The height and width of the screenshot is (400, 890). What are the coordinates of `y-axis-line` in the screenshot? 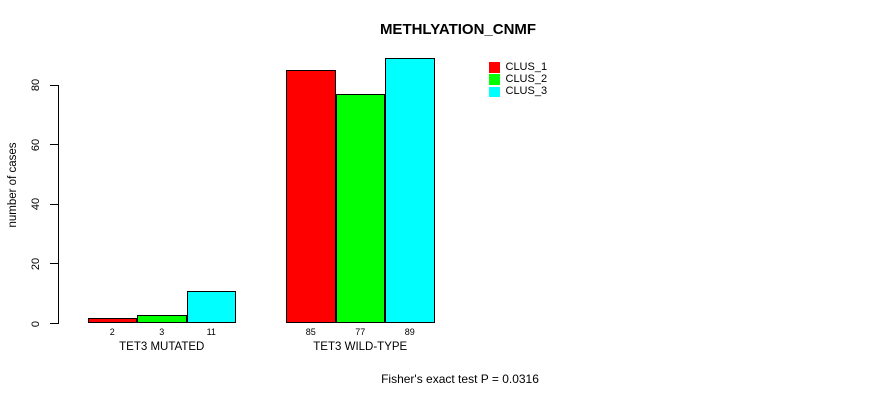 It's located at (58, 204).